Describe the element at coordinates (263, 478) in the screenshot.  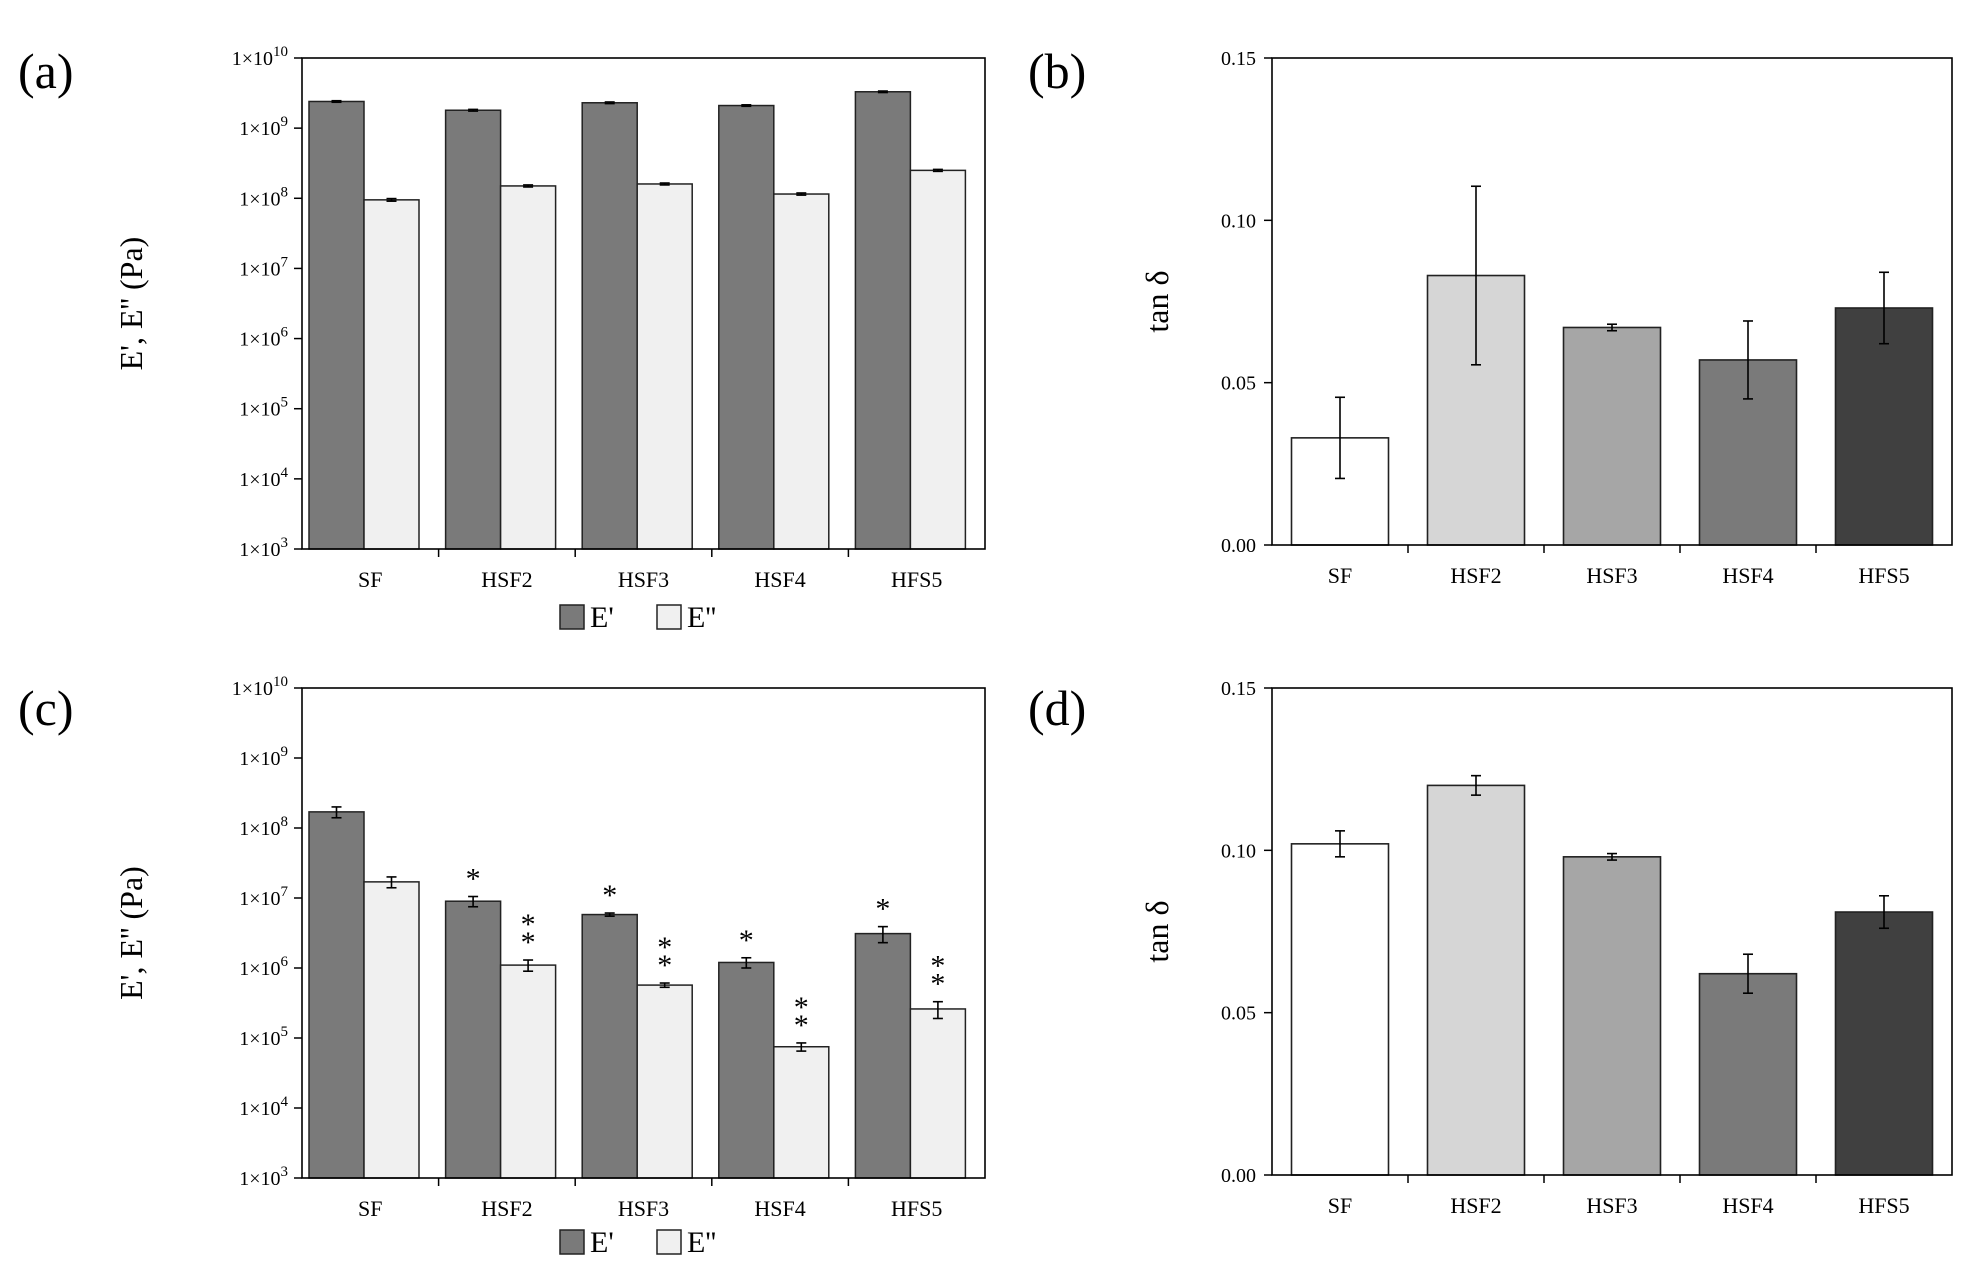
I see `y-tick-label: 1×10⁴` at that location.